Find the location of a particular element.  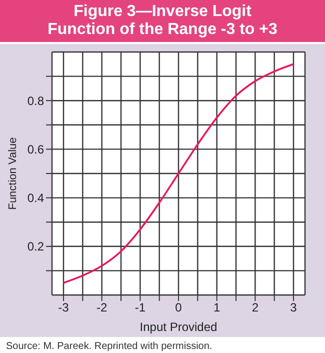

x-tick-label: 0 is located at coordinates (178, 307).